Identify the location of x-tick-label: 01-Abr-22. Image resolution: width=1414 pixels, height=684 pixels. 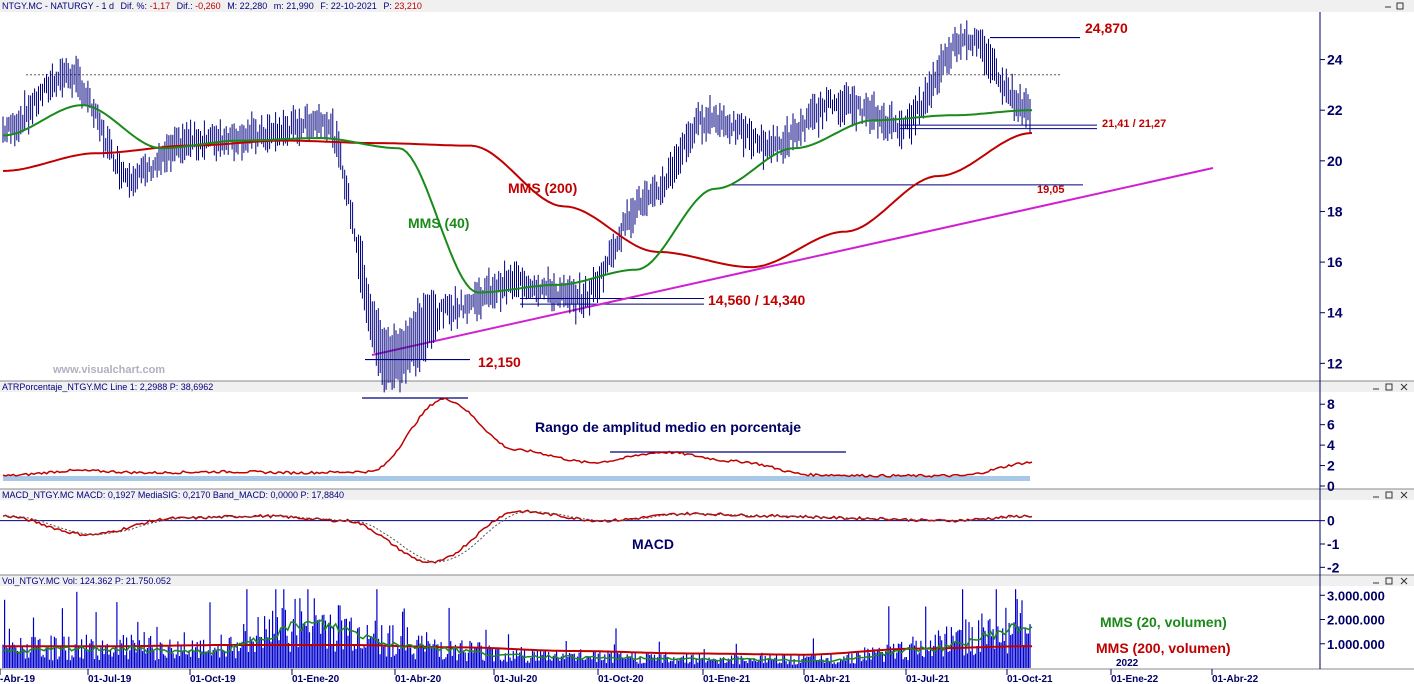
(1235, 679).